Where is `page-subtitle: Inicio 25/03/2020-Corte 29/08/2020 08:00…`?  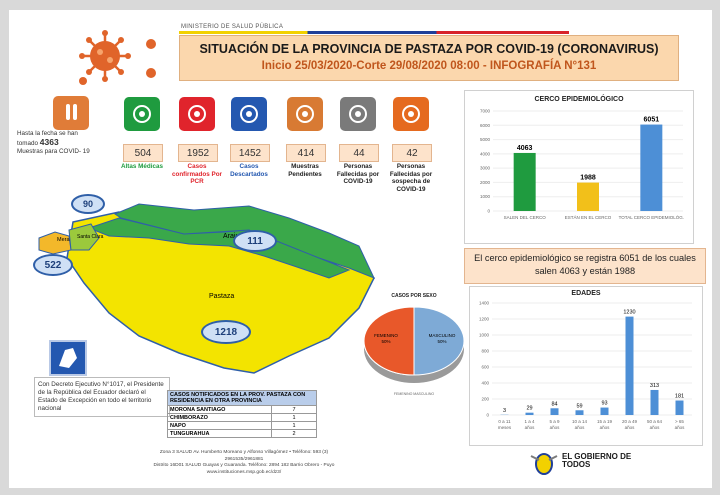 page-subtitle: Inicio 25/03/2020-Corte 29/08/2020 08:00… is located at coordinates (429, 66).